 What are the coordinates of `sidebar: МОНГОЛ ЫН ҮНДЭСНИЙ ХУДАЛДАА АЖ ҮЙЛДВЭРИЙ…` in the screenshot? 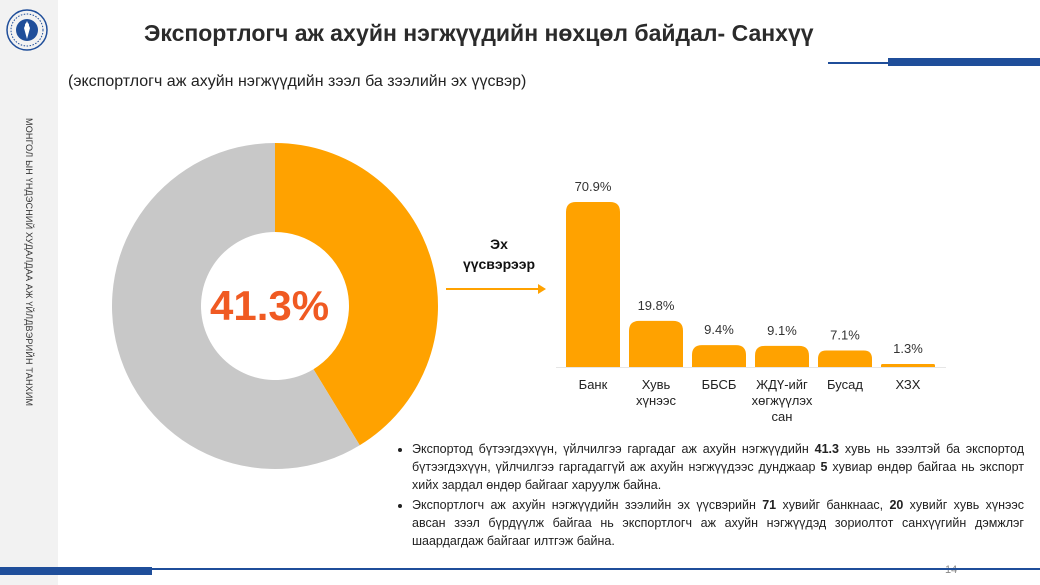 It's located at (29, 292).